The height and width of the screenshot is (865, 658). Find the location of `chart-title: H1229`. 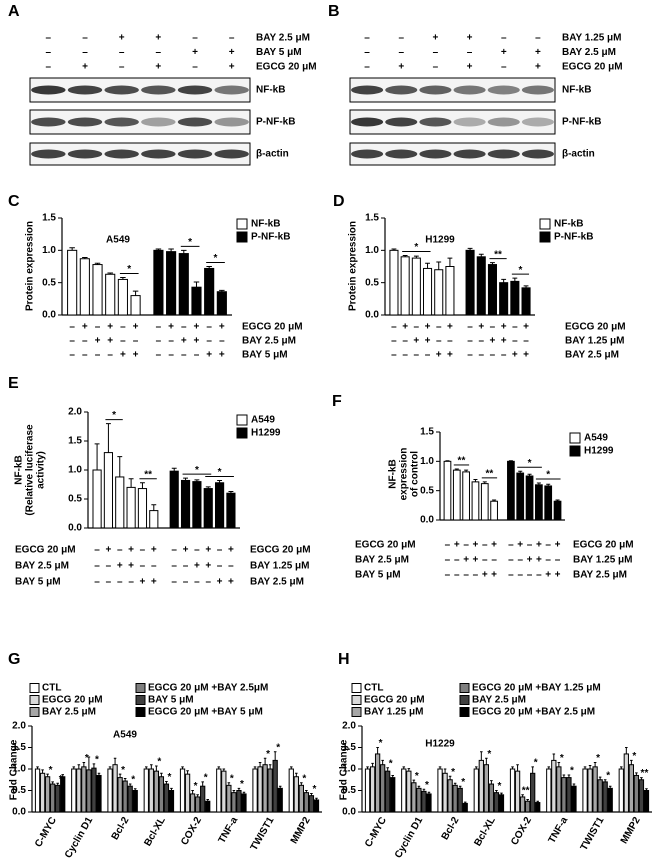

chart-title: H1229 is located at coordinates (440, 744).